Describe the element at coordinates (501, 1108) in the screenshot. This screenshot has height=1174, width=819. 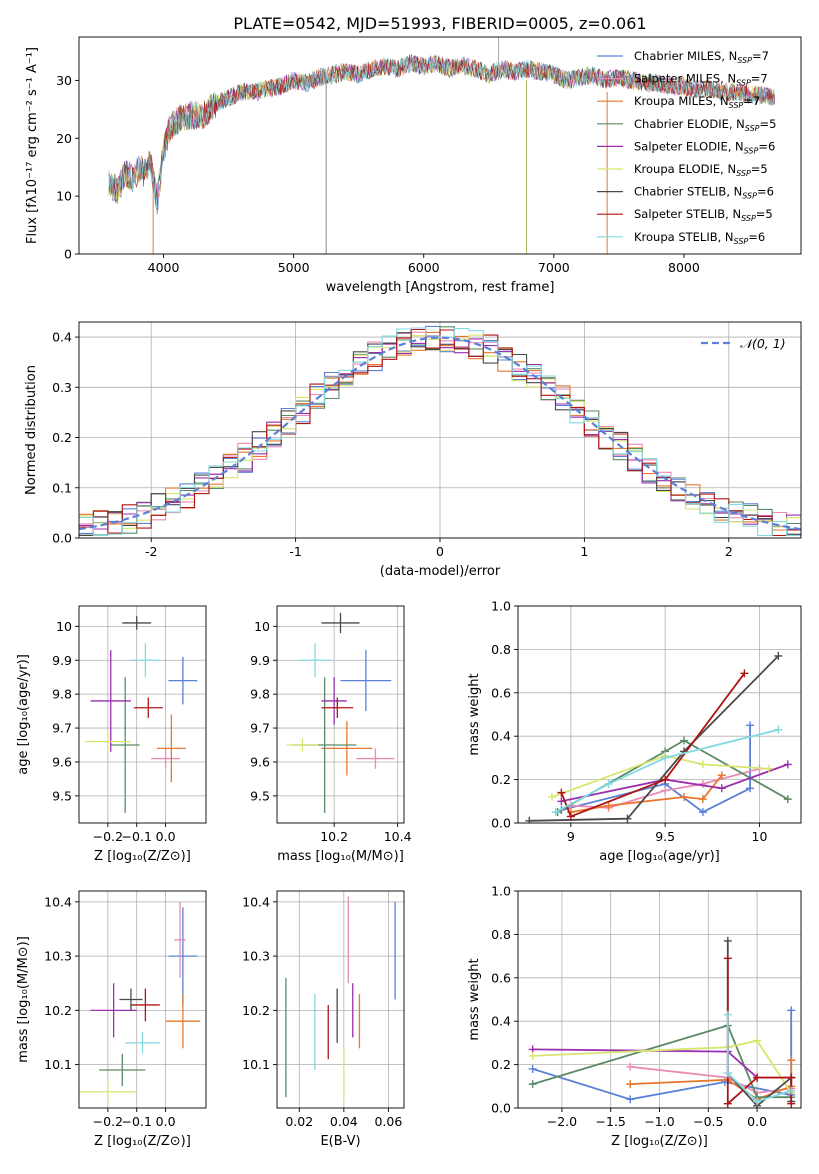
I see `y-tick-label: 0.0` at that location.